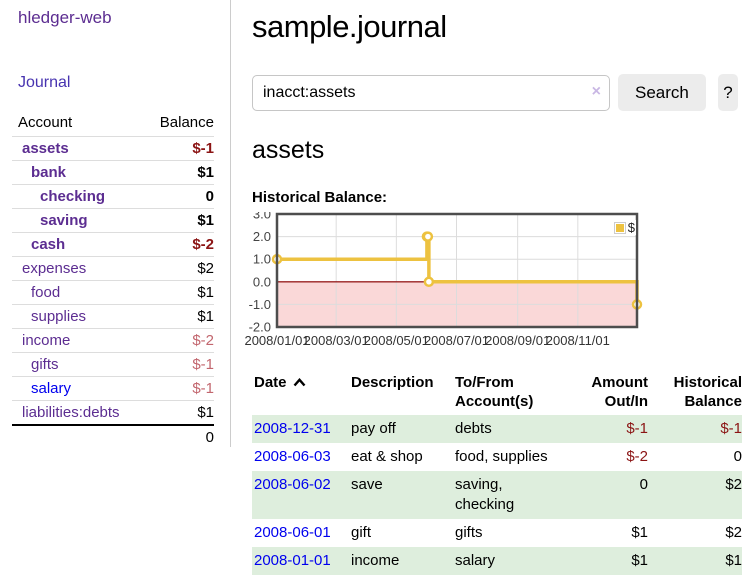 The width and height of the screenshot is (742, 582). What do you see at coordinates (288, 150) in the screenshot?
I see `account-heading: assets` at bounding box center [288, 150].